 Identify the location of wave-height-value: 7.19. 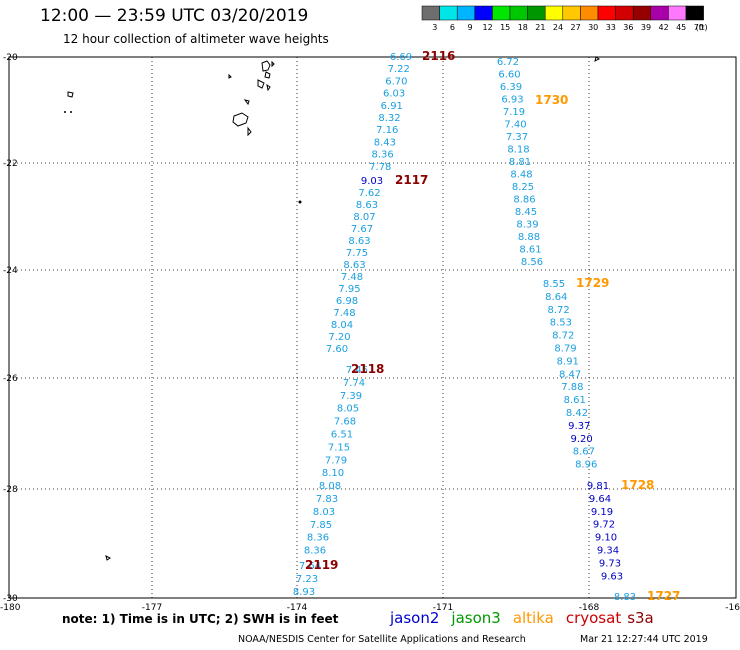
(514, 112).